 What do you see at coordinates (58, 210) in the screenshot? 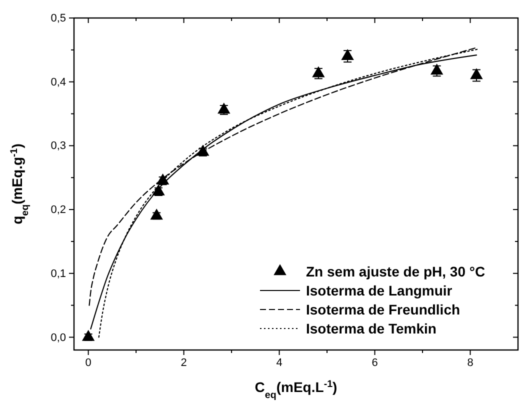
I see `y-tick-label: 0,2` at bounding box center [58, 210].